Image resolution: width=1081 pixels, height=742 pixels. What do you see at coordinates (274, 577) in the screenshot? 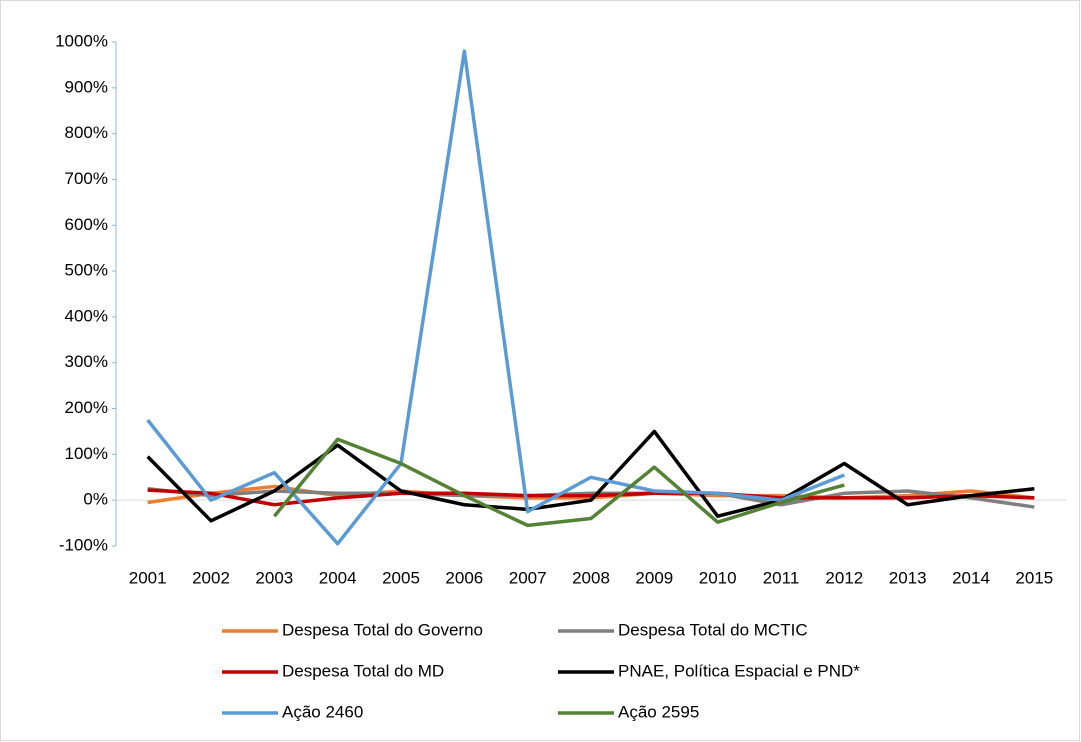
I see `x-tick-label: 2003` at bounding box center [274, 577].